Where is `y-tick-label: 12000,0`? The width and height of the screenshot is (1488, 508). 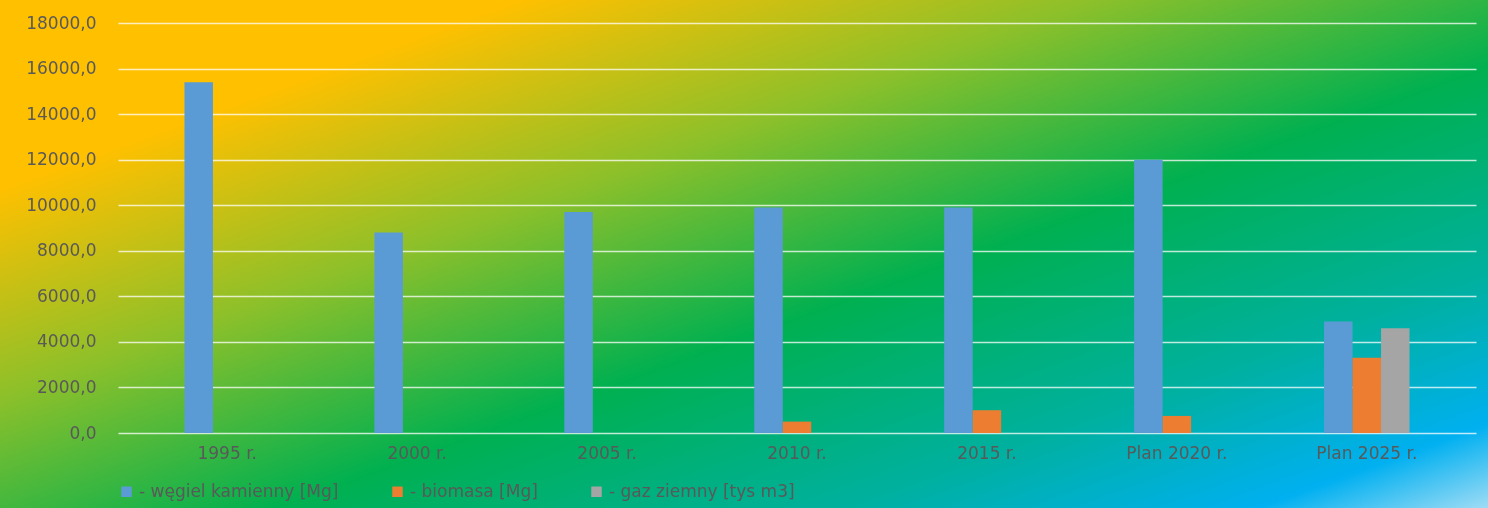
y-tick-label: 12000,0 is located at coordinates (61, 159).